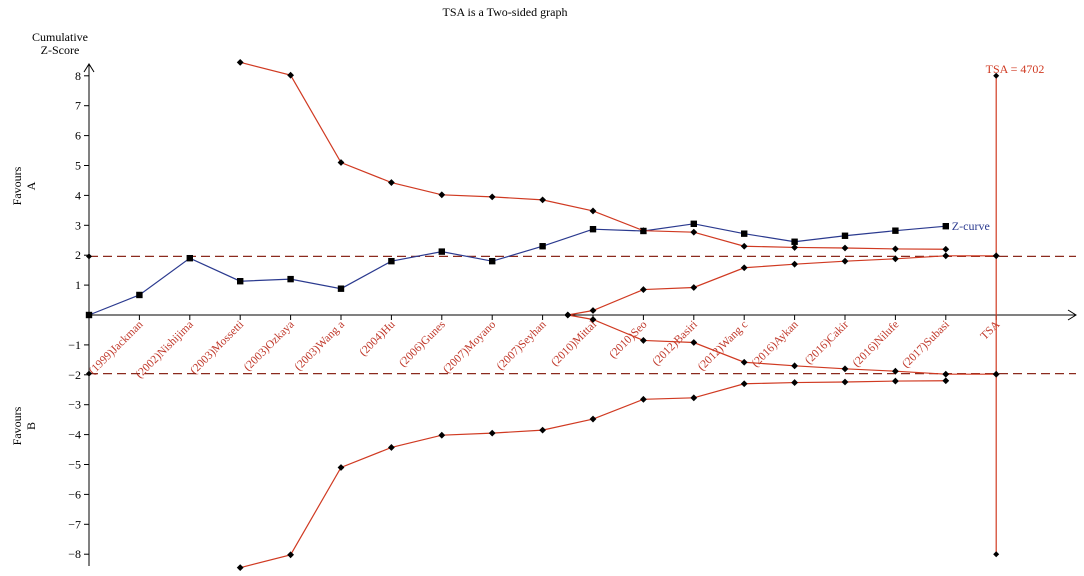 This screenshot has width=1084, height=576. Describe the element at coordinates (60, 37) in the screenshot. I see `y-axis-label-line1: Cumulative` at that location.